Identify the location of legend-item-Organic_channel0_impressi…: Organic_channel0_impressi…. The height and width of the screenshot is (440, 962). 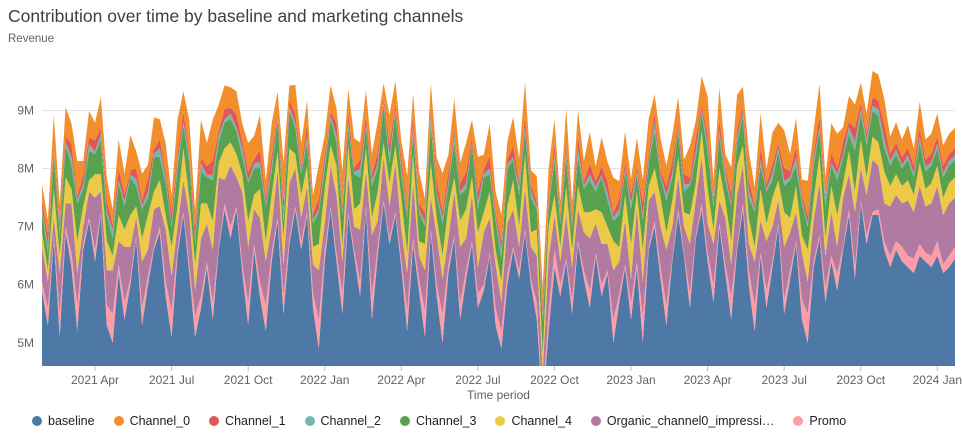
(682, 421).